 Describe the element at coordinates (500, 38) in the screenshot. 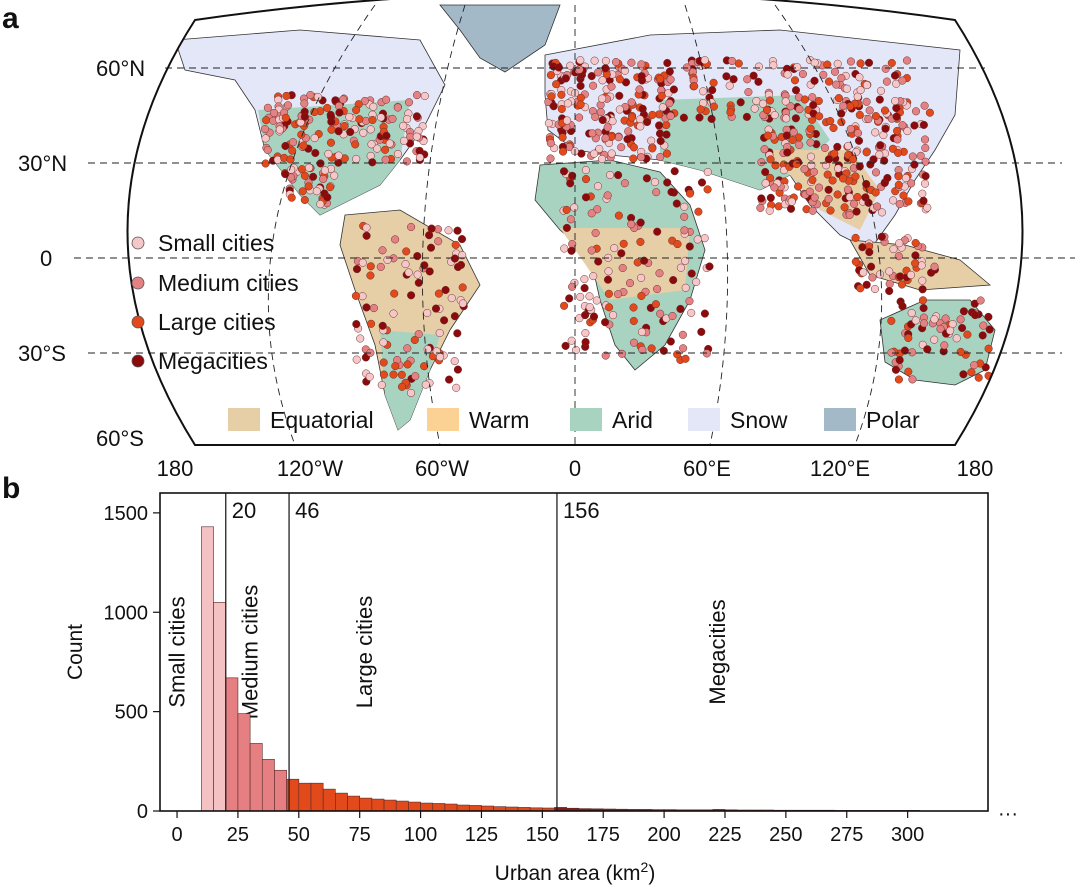

I see `greenland` at that location.